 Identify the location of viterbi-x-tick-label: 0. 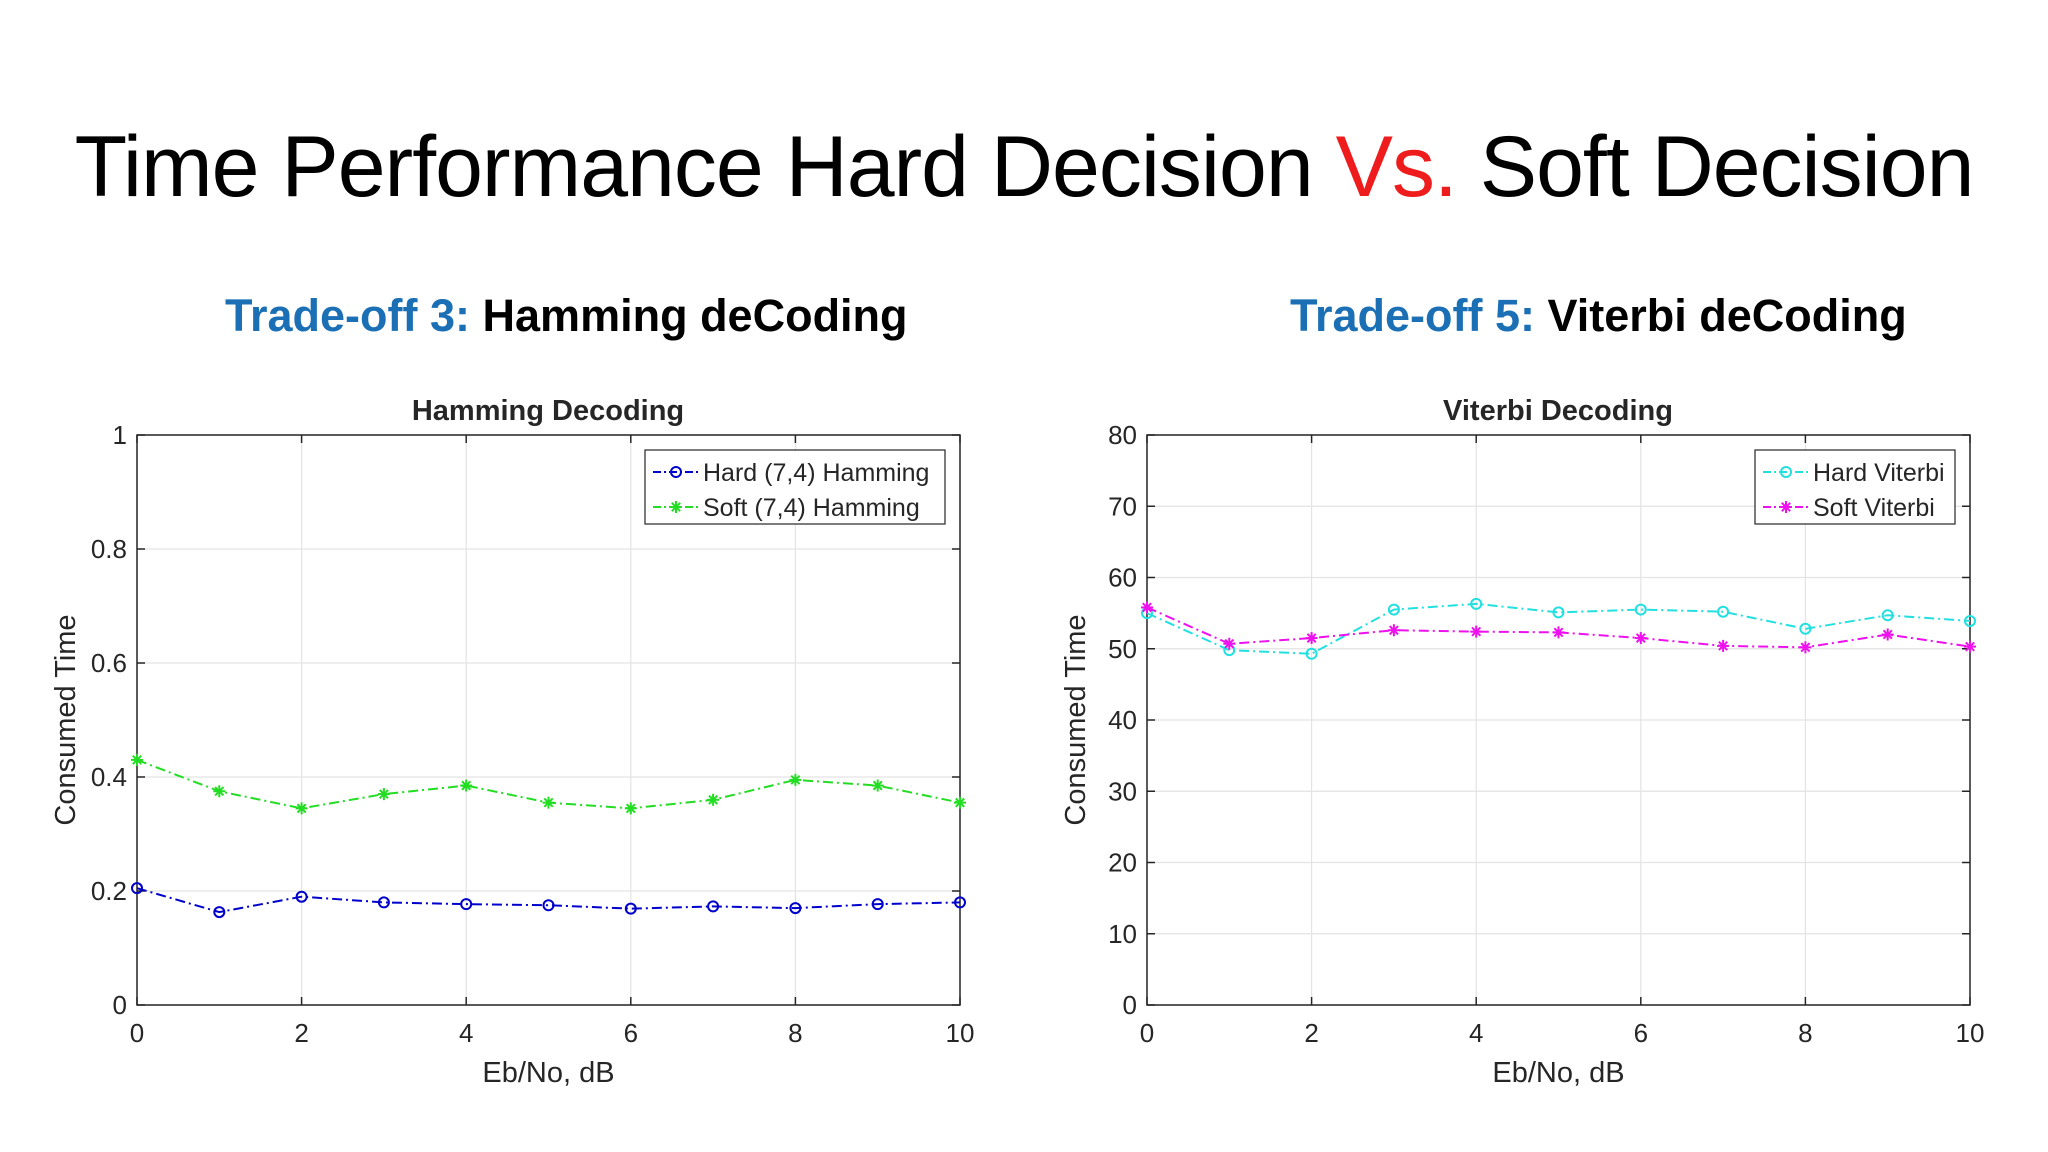
(1147, 1033).